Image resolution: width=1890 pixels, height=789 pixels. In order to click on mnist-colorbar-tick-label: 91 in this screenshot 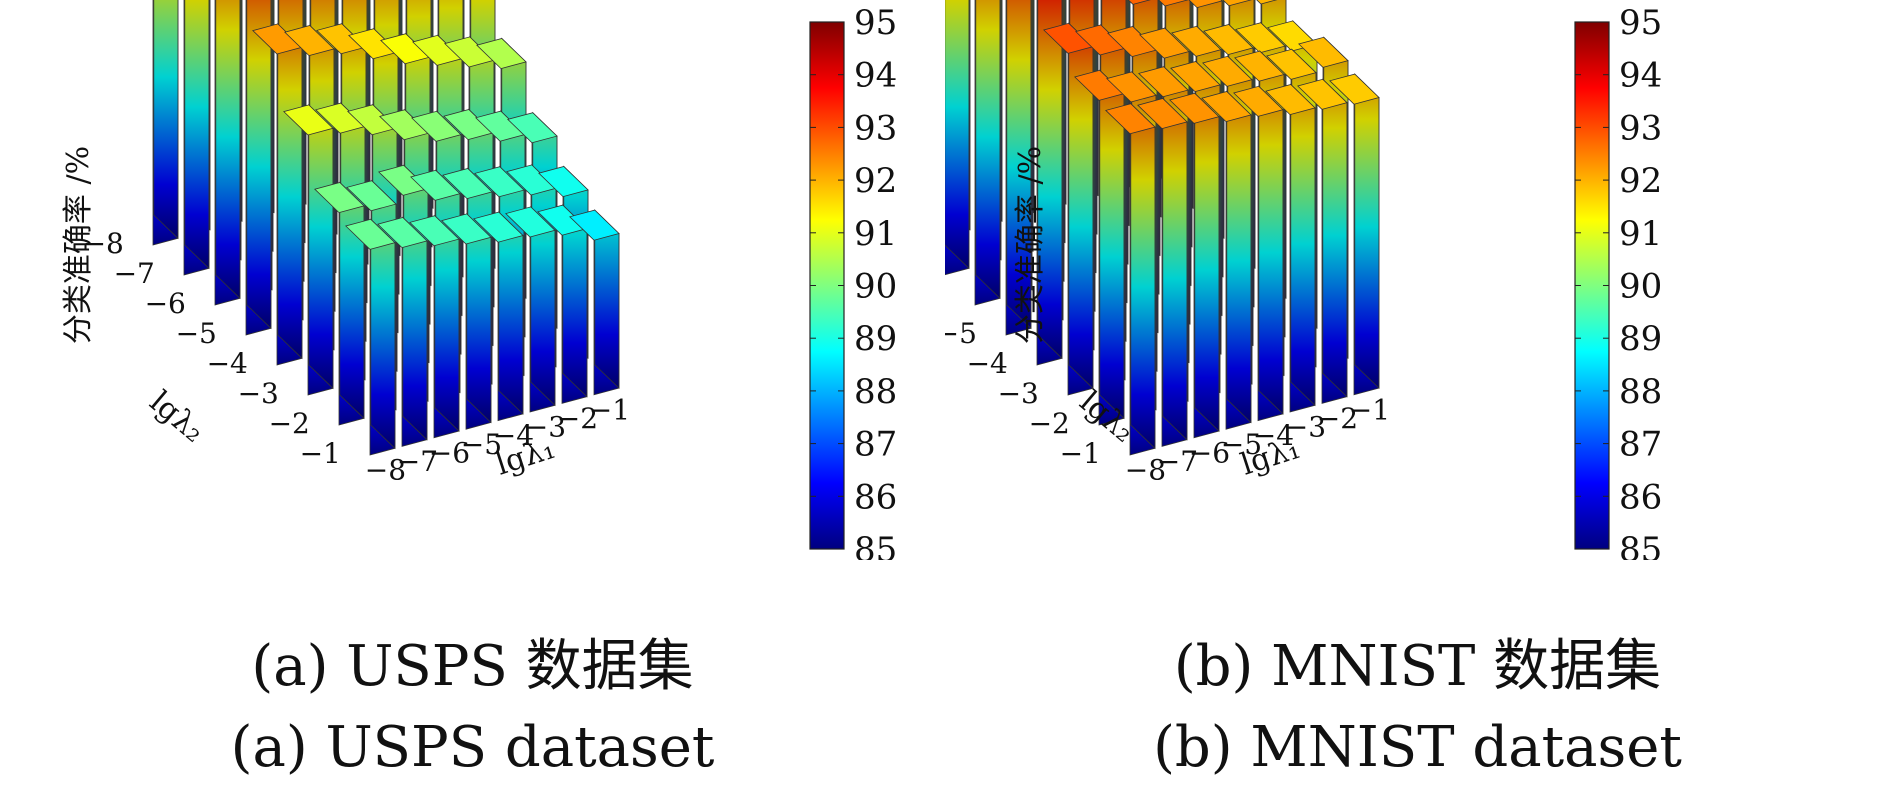, I will do `click(1640, 234)`.